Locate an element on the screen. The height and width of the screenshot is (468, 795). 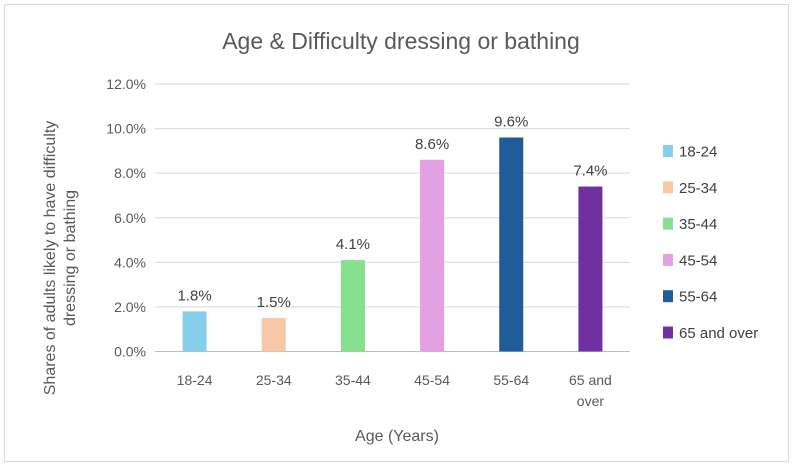
y-tick-label: 2.0% is located at coordinates (130, 307).